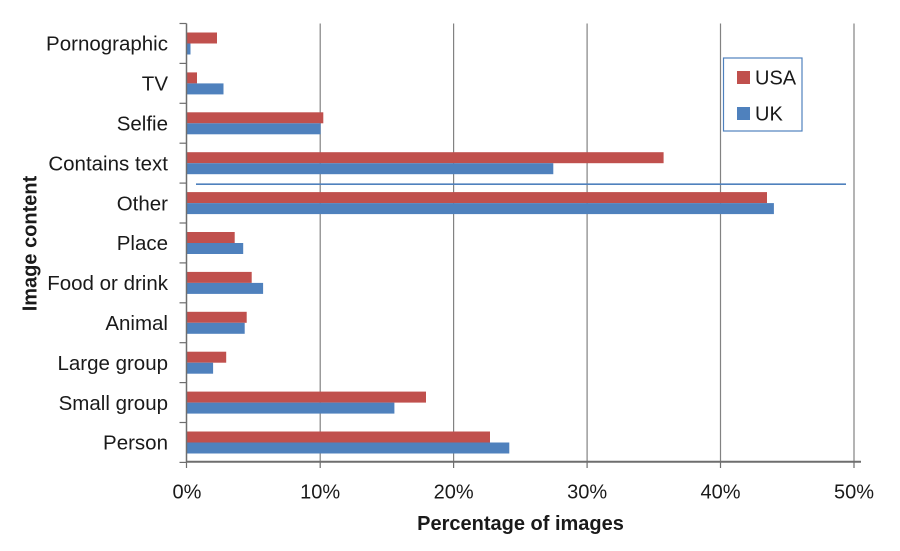 This screenshot has height=551, width=900. Describe the element at coordinates (107, 44) in the screenshot. I see `svg-text: Pornographic` at that location.